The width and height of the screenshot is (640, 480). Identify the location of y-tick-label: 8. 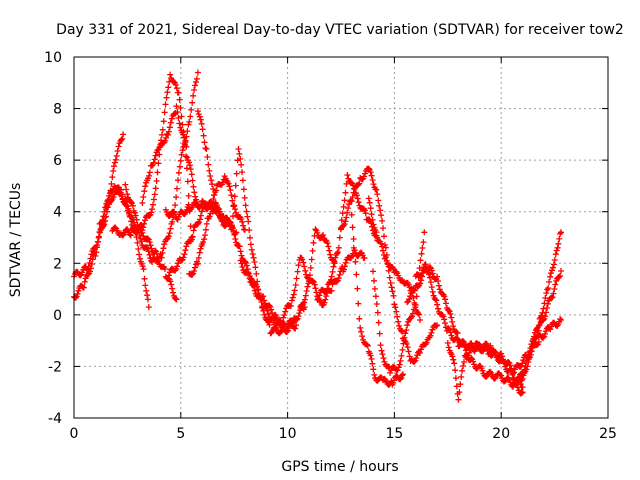
(57, 110).